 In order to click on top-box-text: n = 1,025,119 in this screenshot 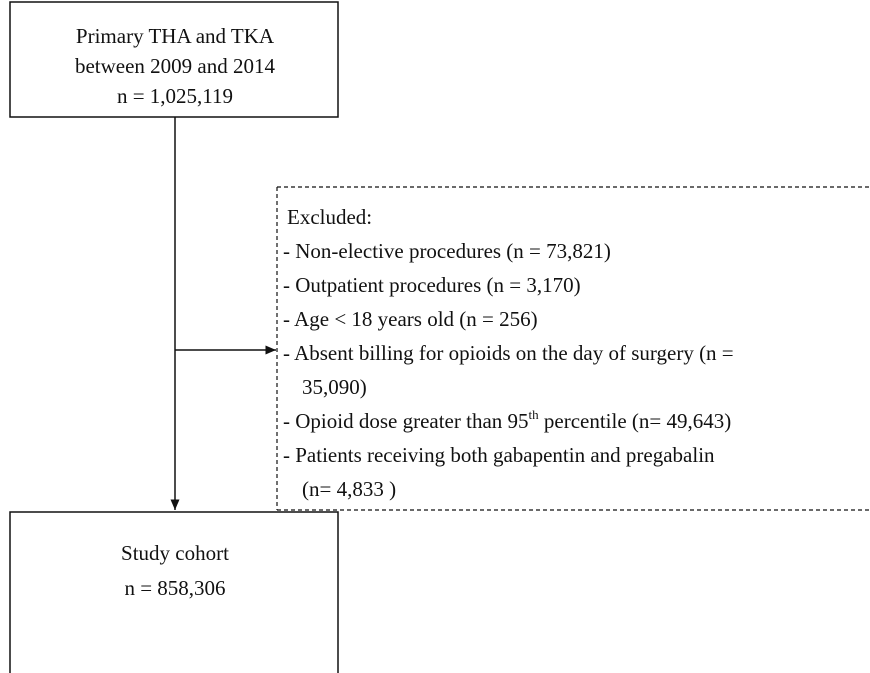, I will do `click(175, 96)`.